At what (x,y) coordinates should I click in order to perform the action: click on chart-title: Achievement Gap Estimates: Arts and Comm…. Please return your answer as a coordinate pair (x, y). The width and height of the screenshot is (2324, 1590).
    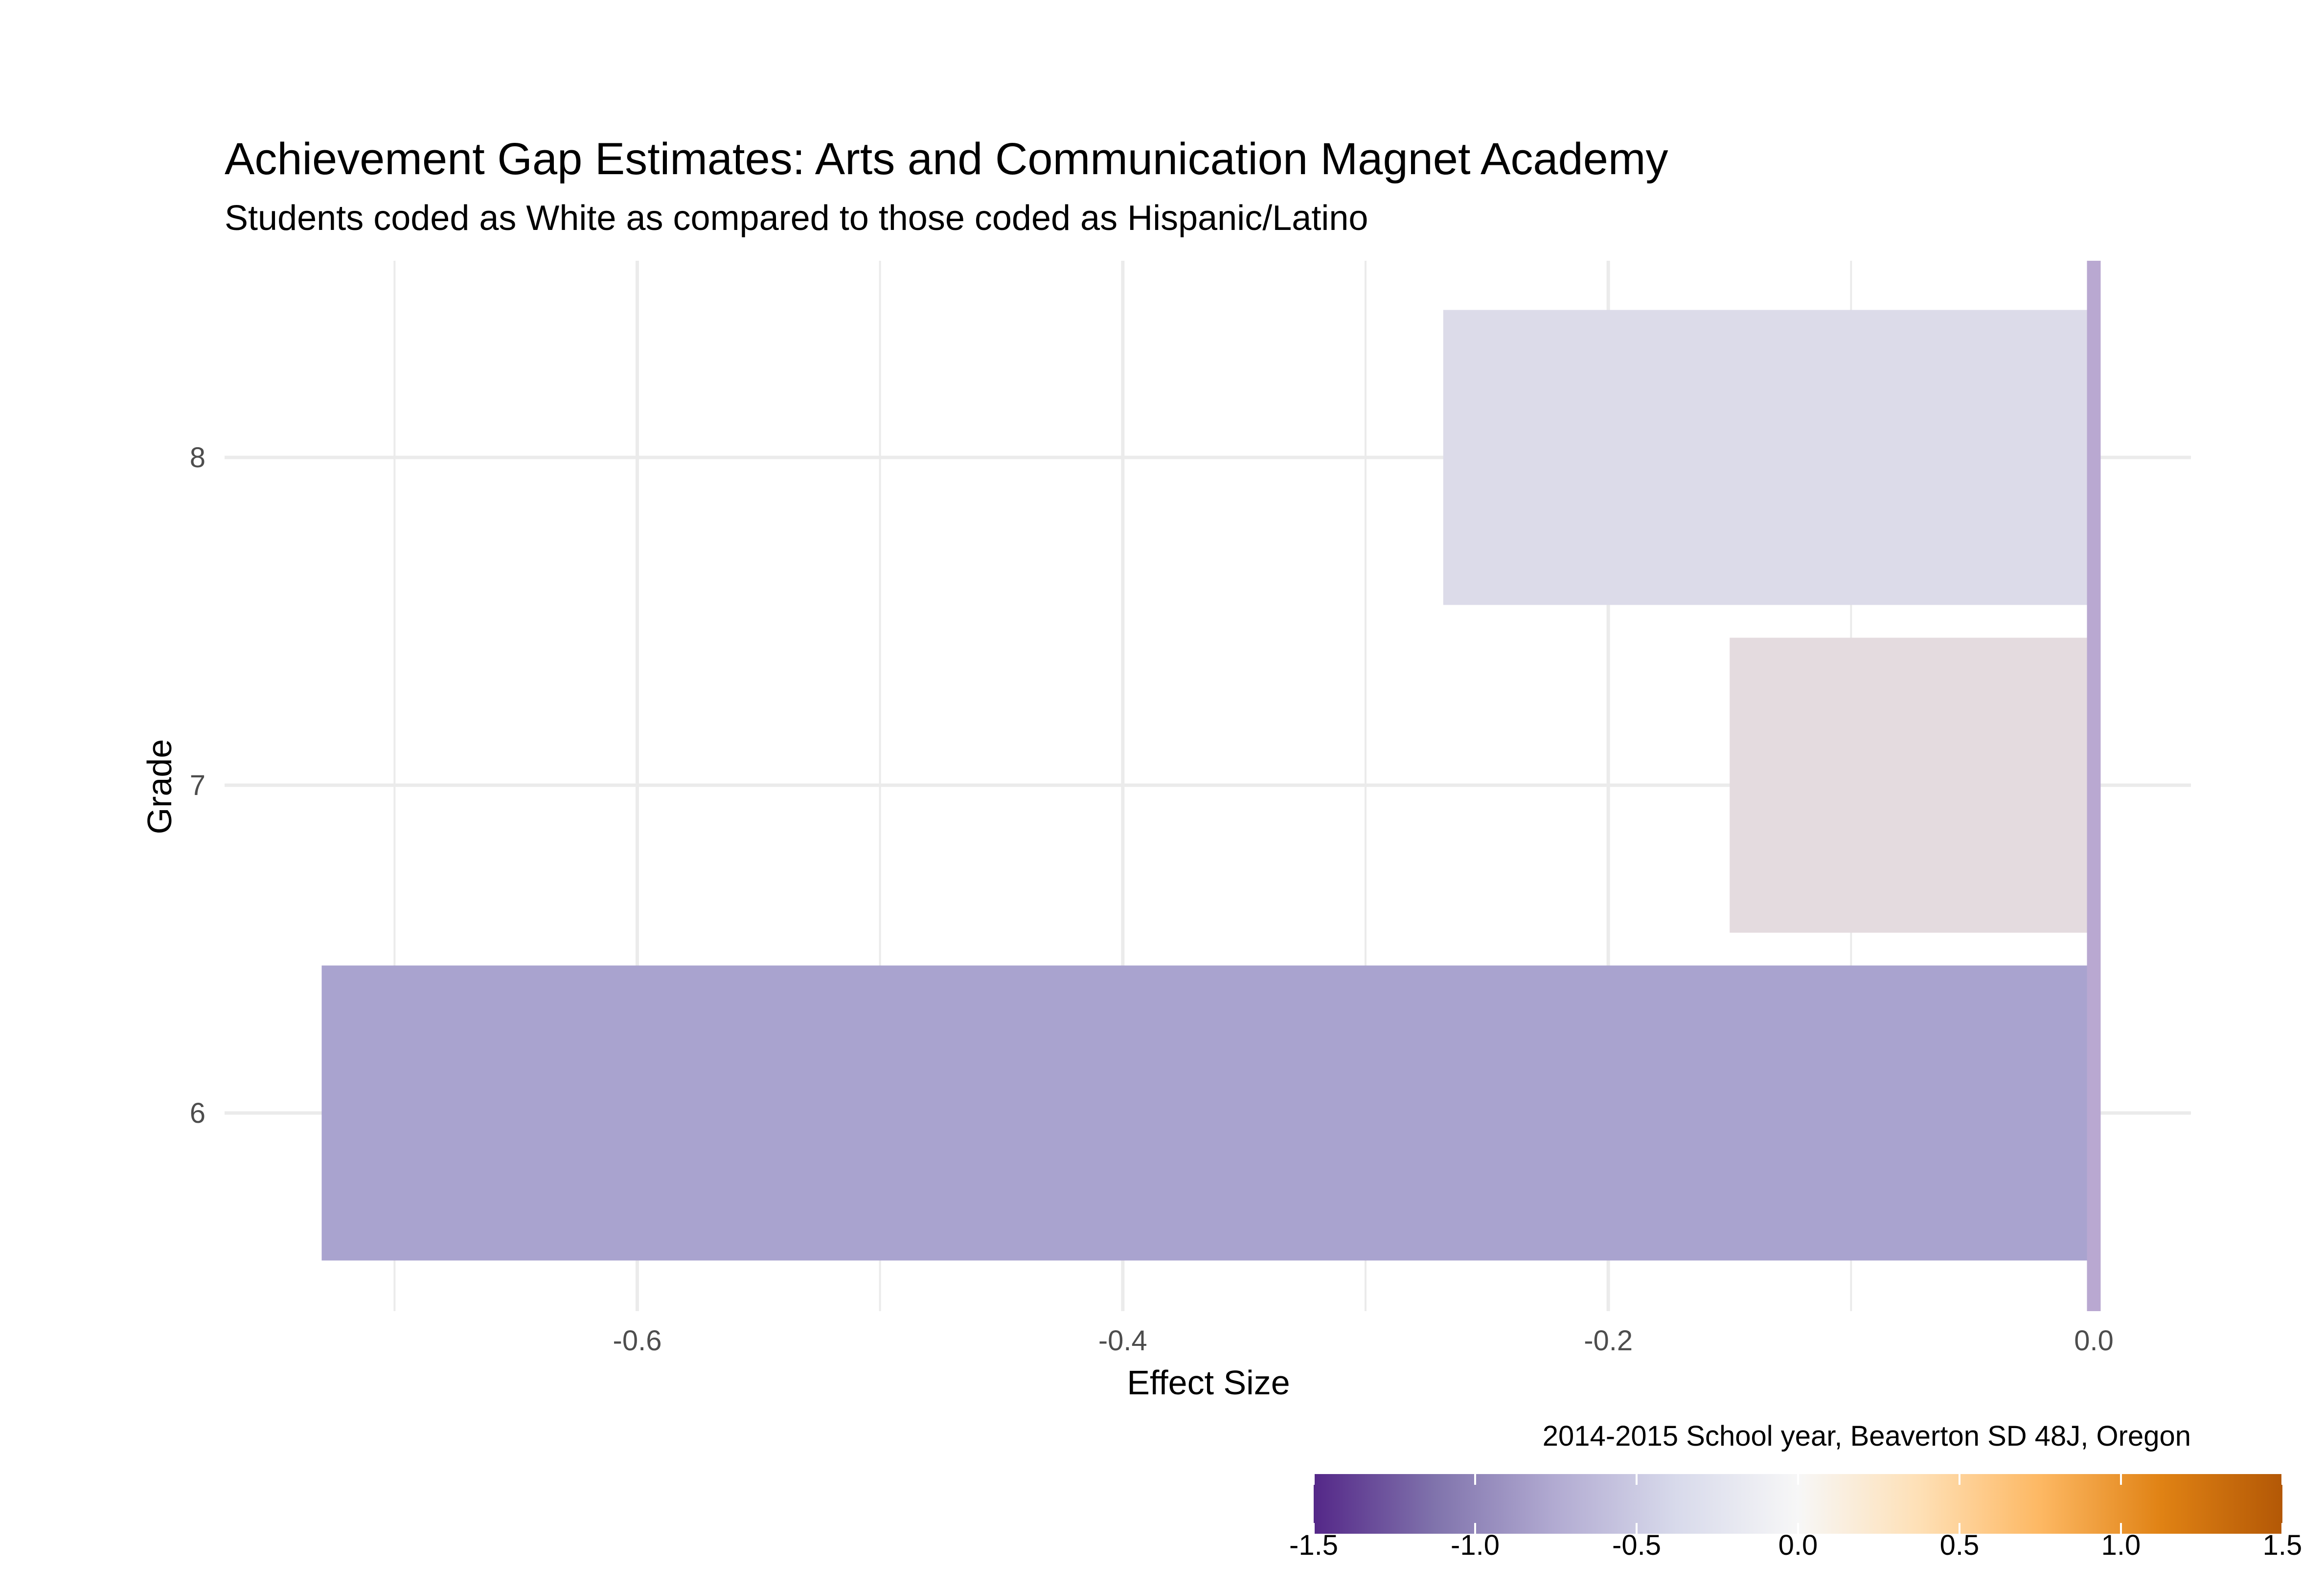
    Looking at the image, I should click on (947, 159).